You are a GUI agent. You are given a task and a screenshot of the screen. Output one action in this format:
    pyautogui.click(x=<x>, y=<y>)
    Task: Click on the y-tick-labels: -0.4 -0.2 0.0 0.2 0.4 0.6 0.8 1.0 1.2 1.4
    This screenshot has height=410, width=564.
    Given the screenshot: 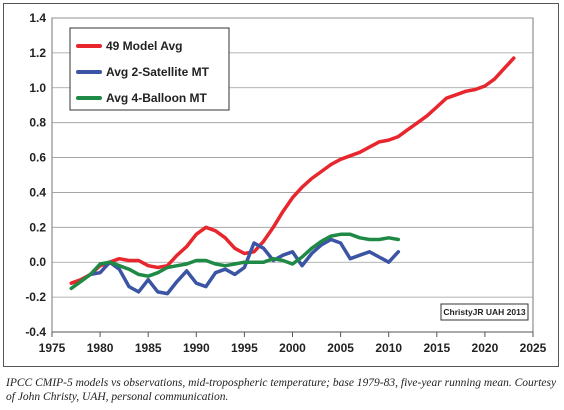 What is the action you would take?
    pyautogui.click(x=35, y=175)
    